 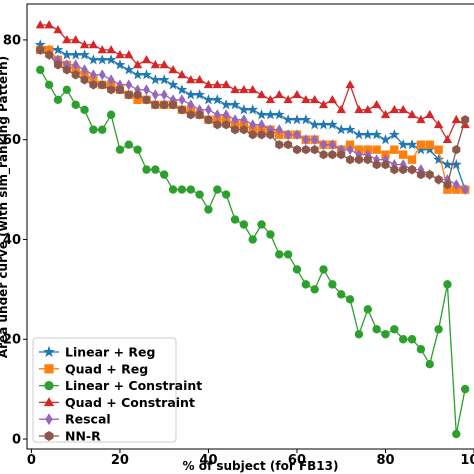 I want to click on y-tick-label: 80, so click(x=12, y=40).